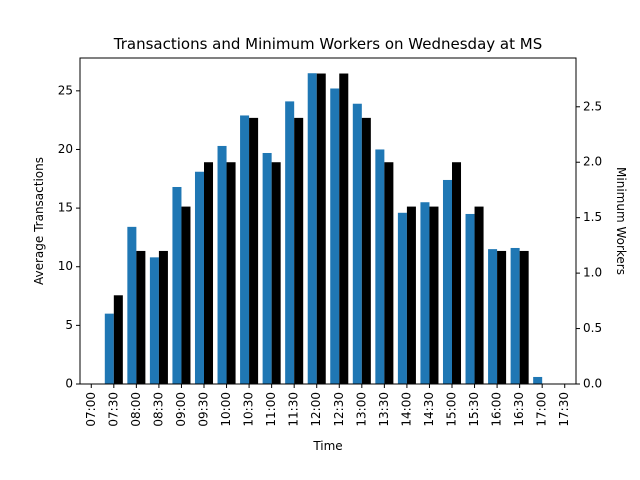 The height and width of the screenshot is (480, 640). I want to click on left-y-tick-label: 15, so click(65, 208).